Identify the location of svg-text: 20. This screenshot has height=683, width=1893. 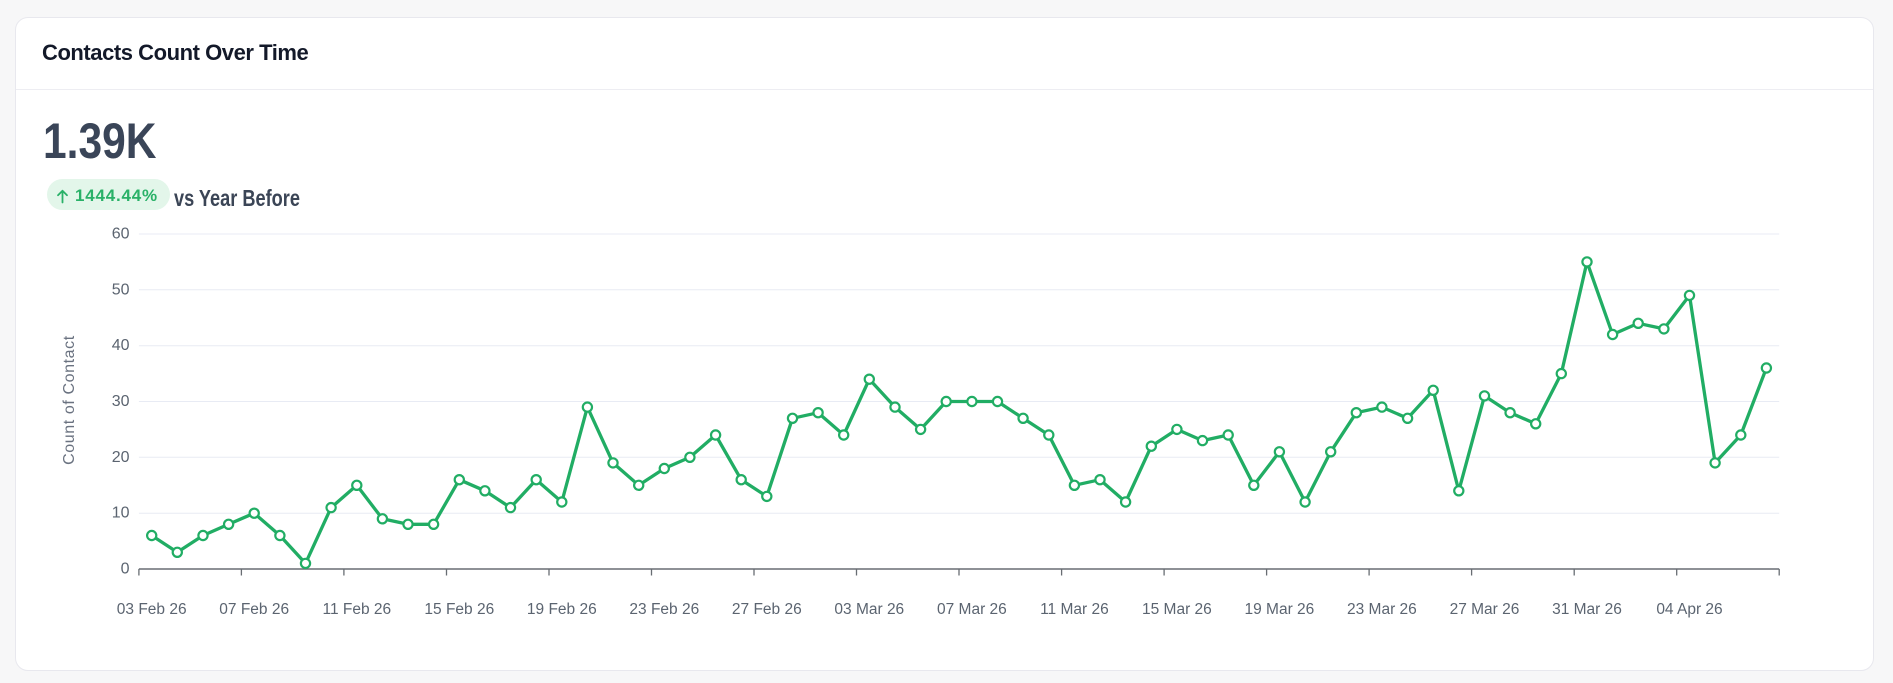
(121, 457).